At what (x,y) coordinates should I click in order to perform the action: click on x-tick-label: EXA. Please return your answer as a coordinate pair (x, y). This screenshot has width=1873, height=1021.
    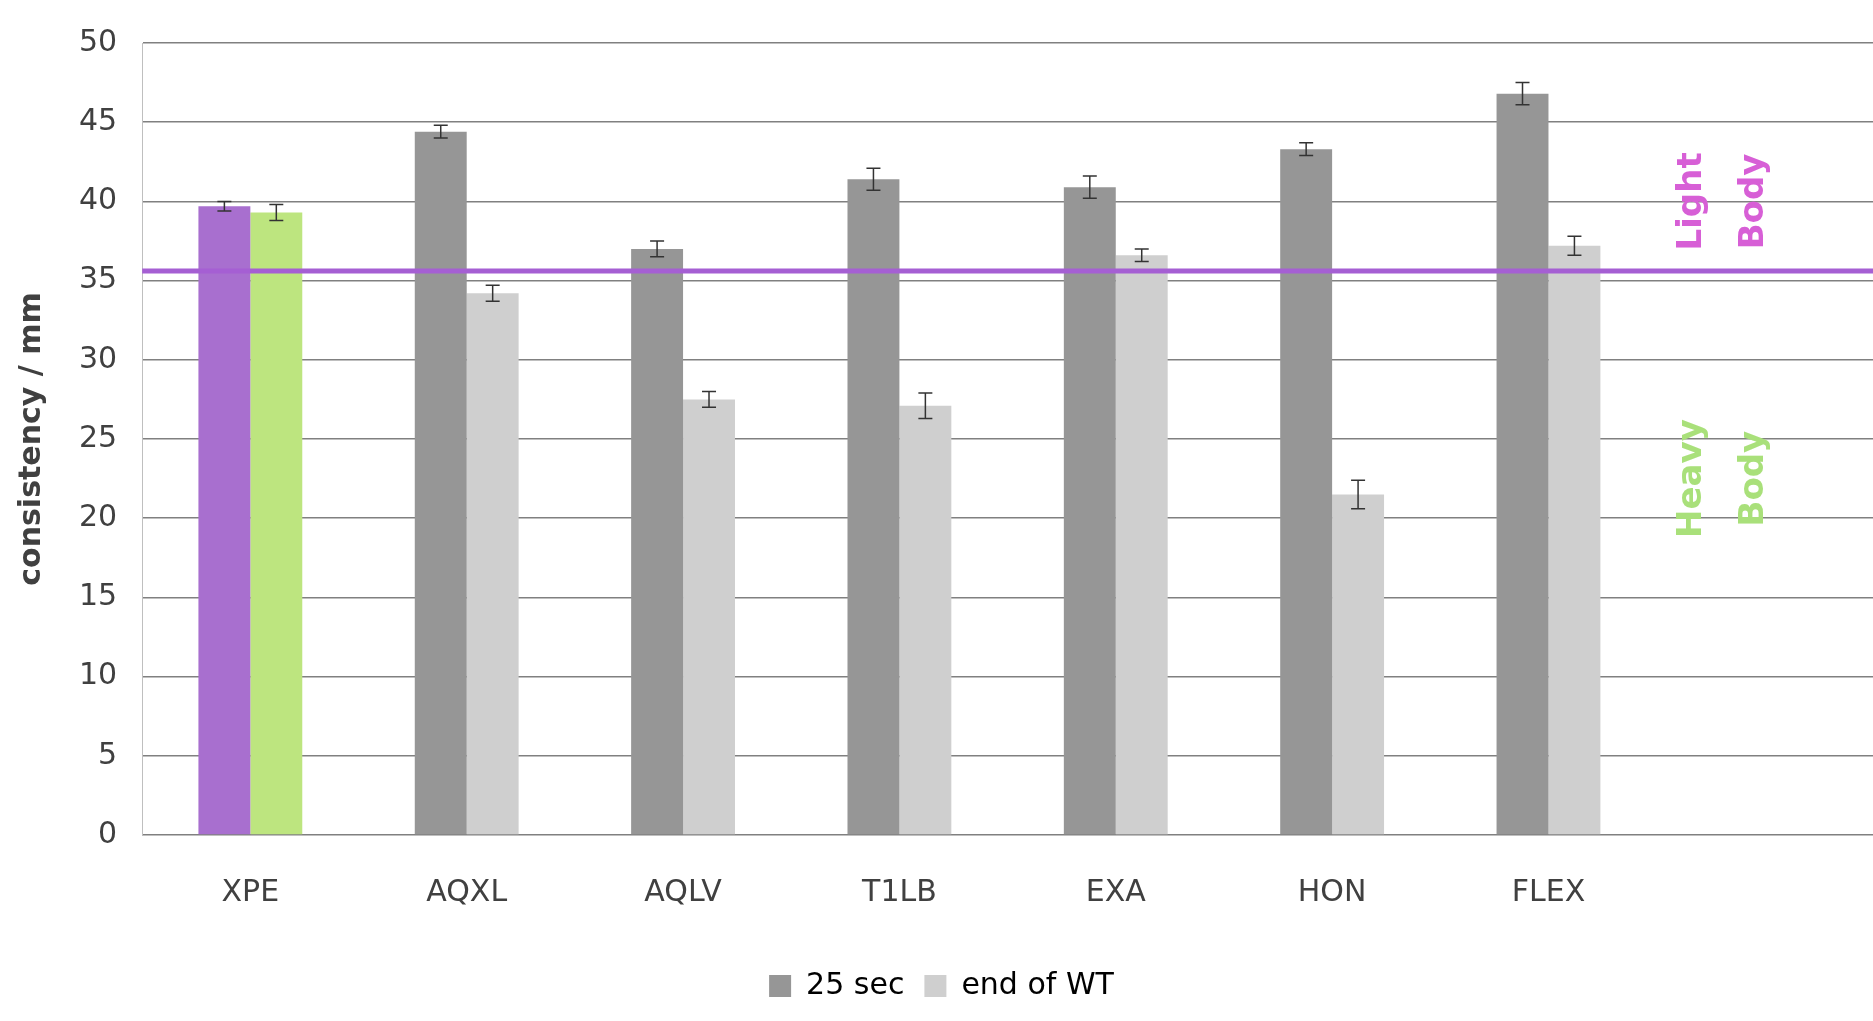
    Looking at the image, I should click on (1116, 890).